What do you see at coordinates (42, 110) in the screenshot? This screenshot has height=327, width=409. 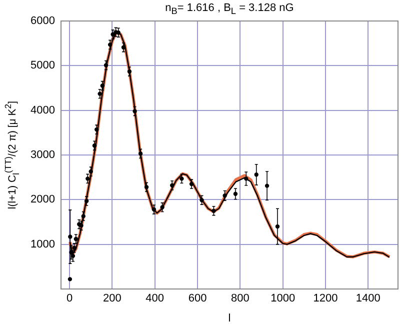 I see `y-tick-label: 4000` at bounding box center [42, 110].